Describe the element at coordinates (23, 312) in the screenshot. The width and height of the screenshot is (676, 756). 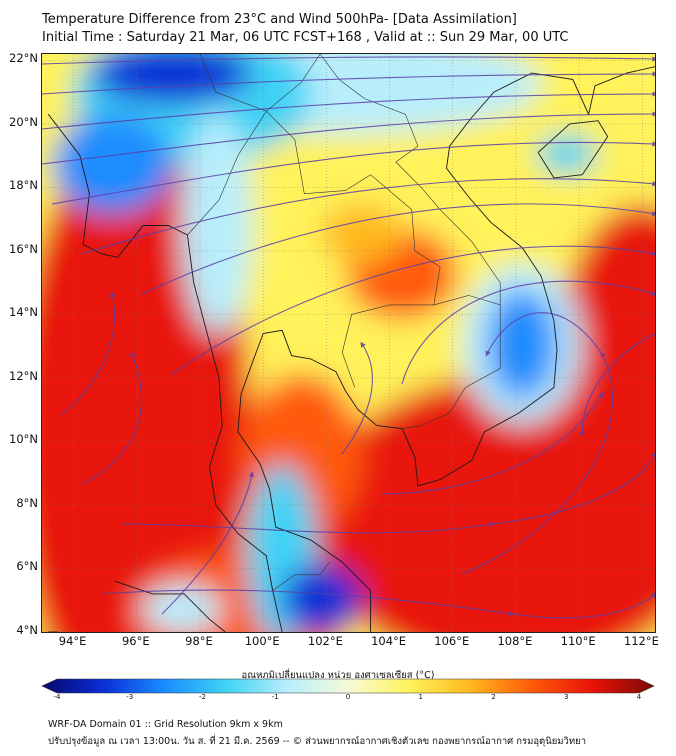
I see `latitude-label: 14°N` at that location.